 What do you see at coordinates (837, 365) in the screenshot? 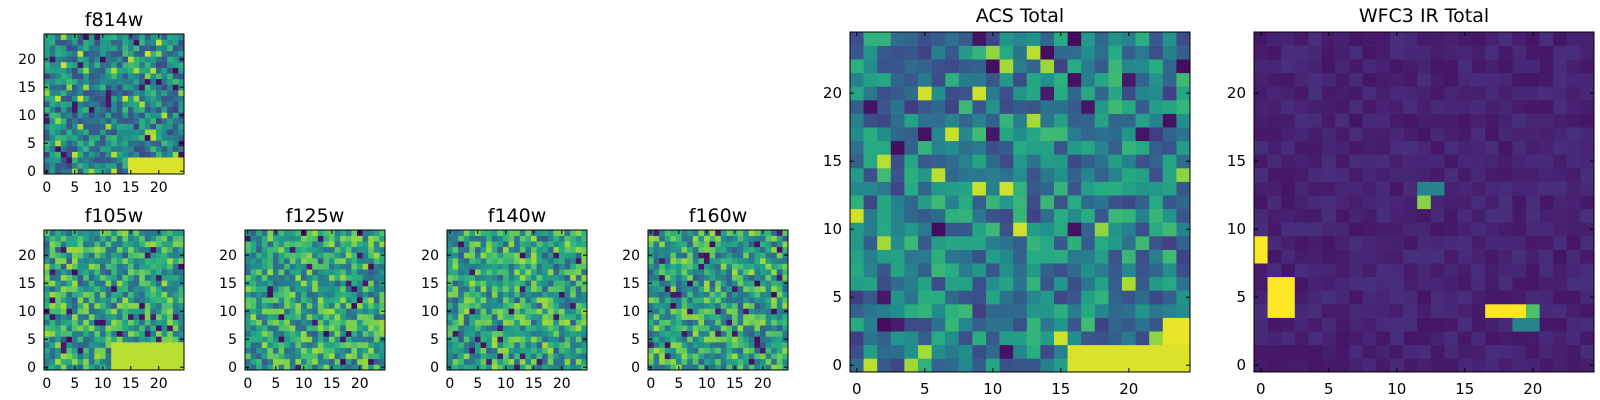
I see `y-tick-label: 0` at bounding box center [837, 365].